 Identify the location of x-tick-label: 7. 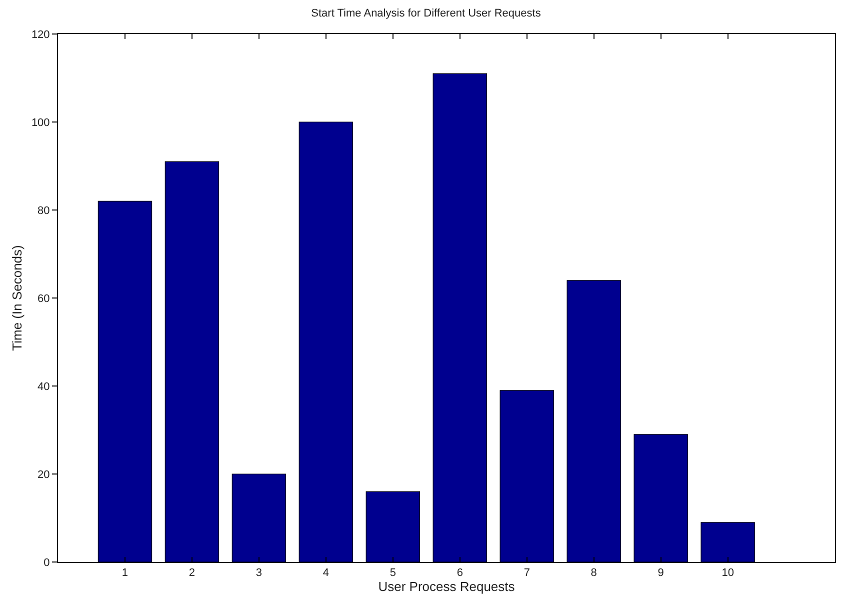
(527, 573).